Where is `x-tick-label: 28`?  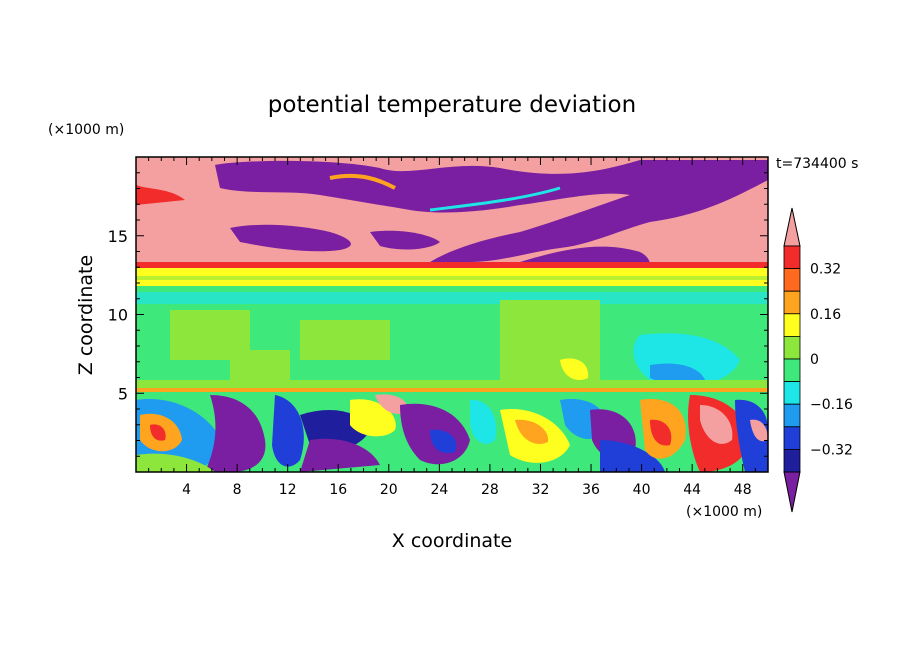
x-tick-label: 28 is located at coordinates (490, 490).